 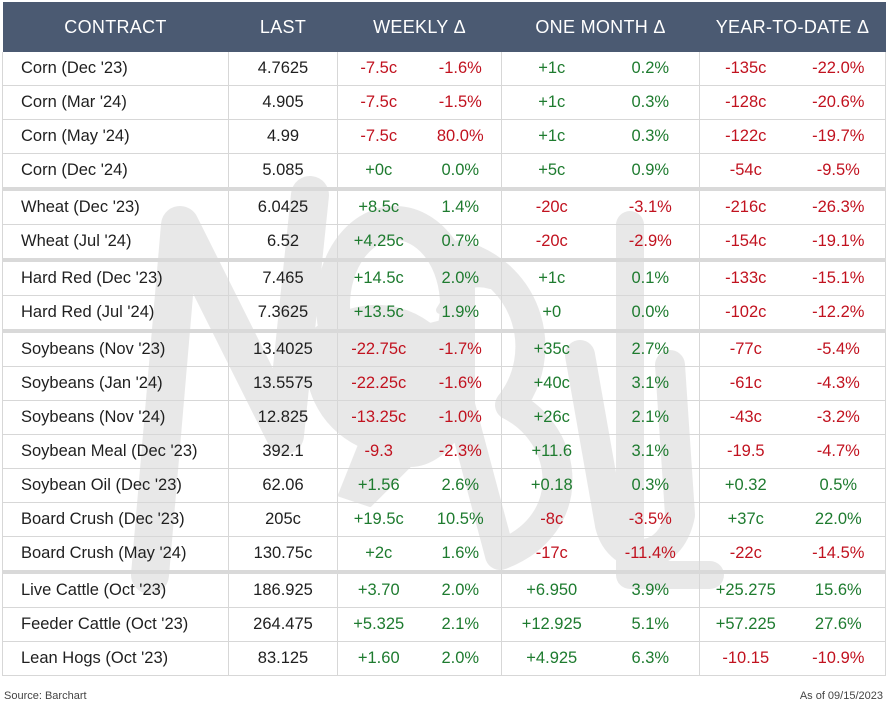 I want to click on cell-last: 13.4025, so click(x=283, y=348).